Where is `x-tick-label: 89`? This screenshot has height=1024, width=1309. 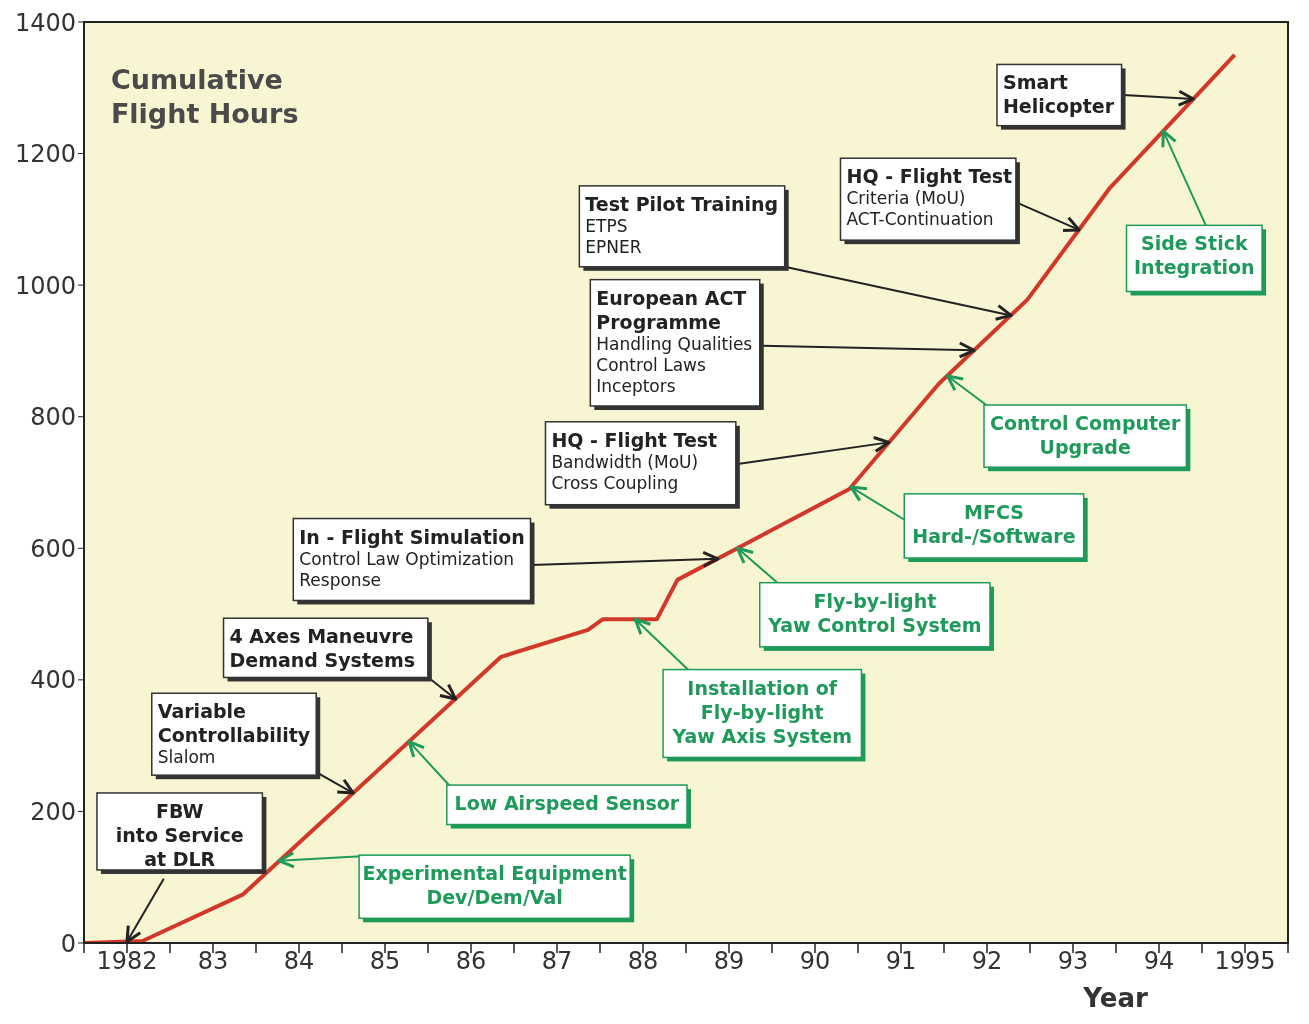
x-tick-label: 89 is located at coordinates (729, 961).